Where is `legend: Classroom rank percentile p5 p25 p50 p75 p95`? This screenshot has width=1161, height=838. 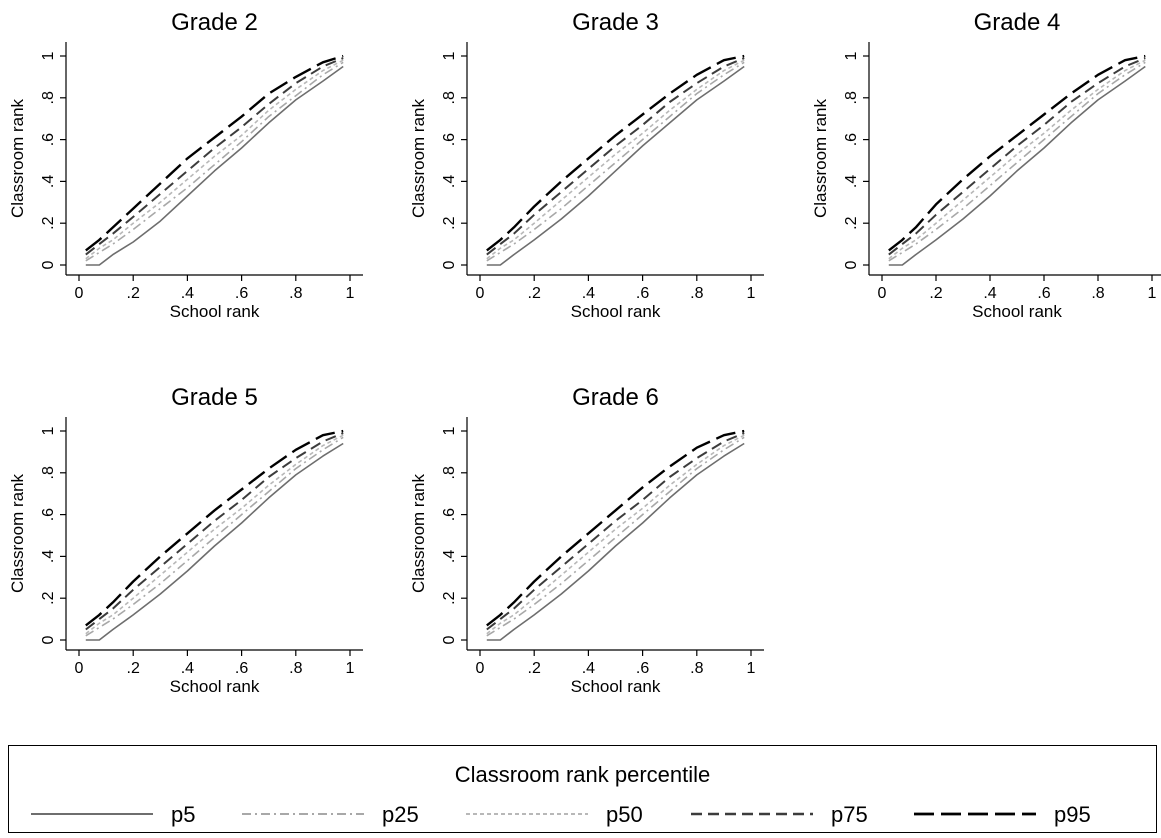 legend: Classroom rank percentile p5 p25 p50 p75 p95 is located at coordinates (582, 789).